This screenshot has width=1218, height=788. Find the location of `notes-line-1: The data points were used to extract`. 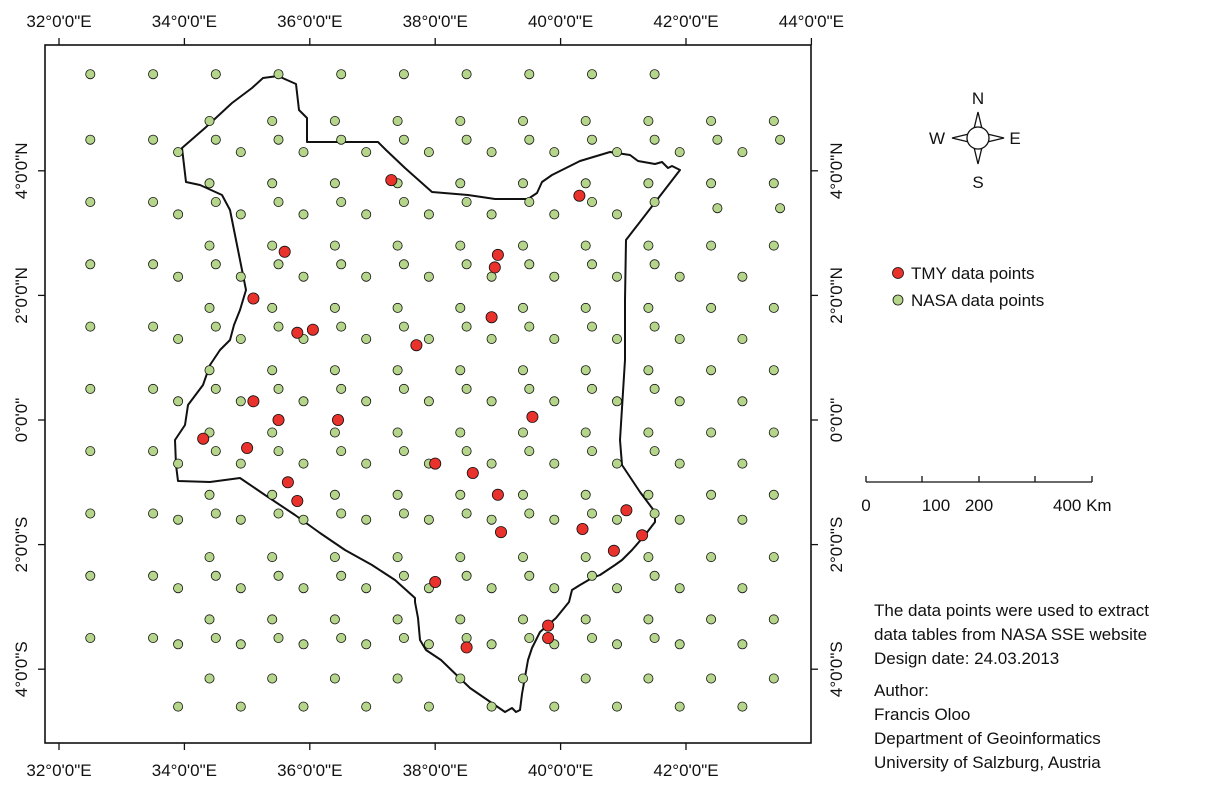

notes-line-1: The data points were used to extract is located at coordinates (1011, 610).